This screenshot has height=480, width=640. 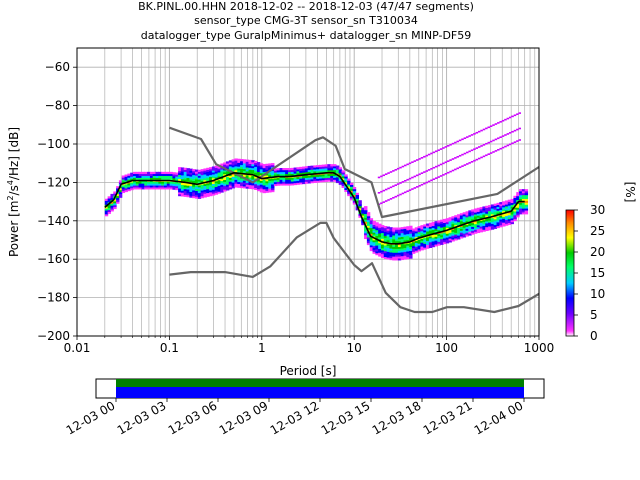 I want to click on y-tick-label: −100, so click(x=53, y=144).